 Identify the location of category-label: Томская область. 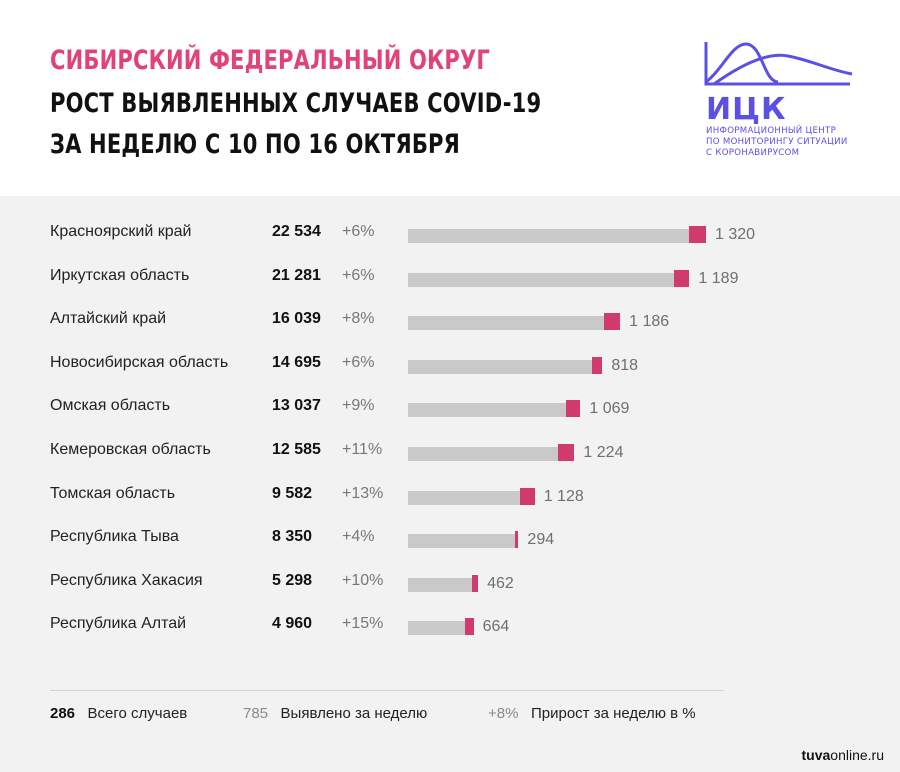
(113, 493).